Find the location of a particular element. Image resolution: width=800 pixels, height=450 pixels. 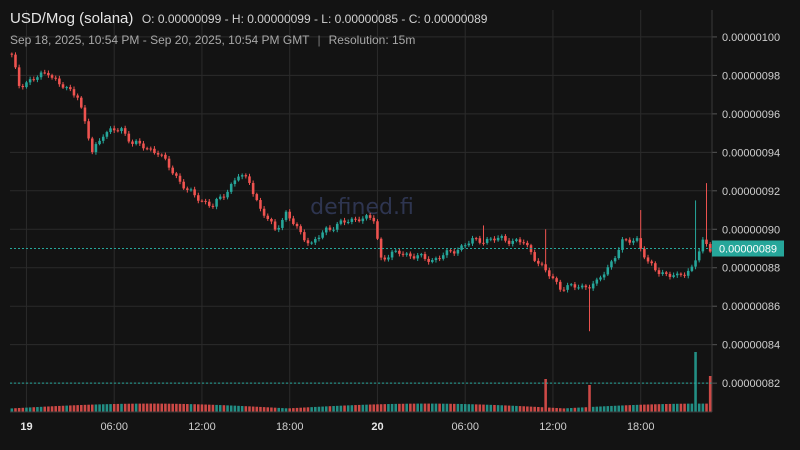

last-price-label: 0.00000089 is located at coordinates (748, 250).